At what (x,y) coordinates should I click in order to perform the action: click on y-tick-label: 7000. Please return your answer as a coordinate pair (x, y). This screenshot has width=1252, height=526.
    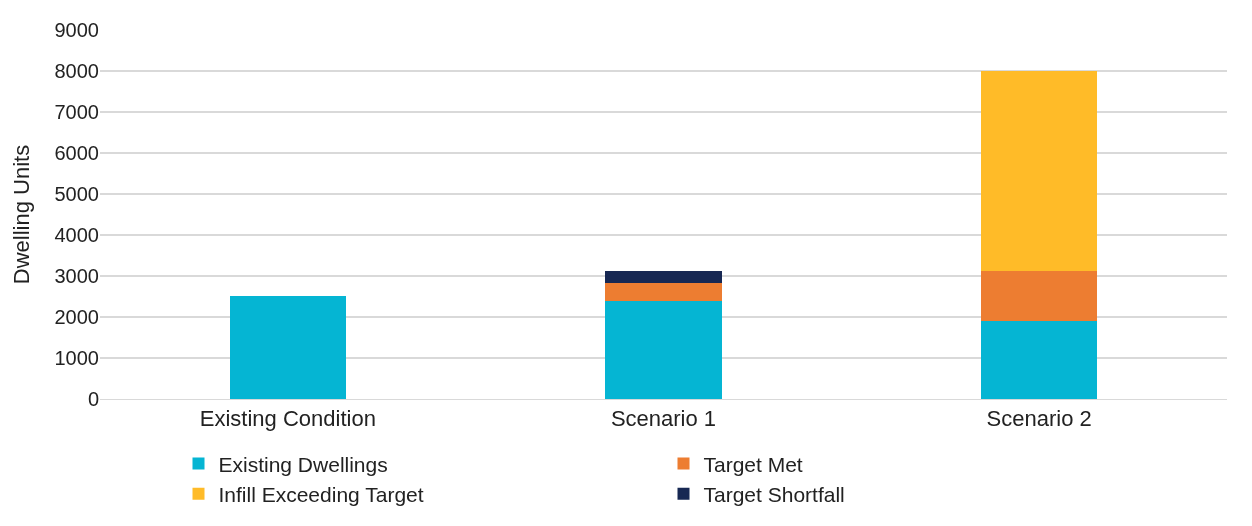
    Looking at the image, I should click on (76, 112).